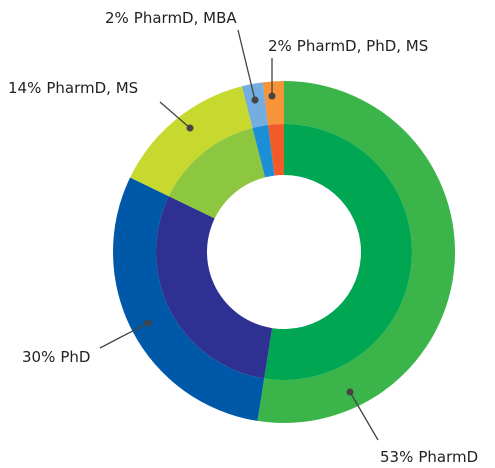 The height and width of the screenshot is (468, 495). Describe the element at coordinates (362, 46) in the screenshot. I see `slice-category-label: PharmD, PhD, MS` at that location.